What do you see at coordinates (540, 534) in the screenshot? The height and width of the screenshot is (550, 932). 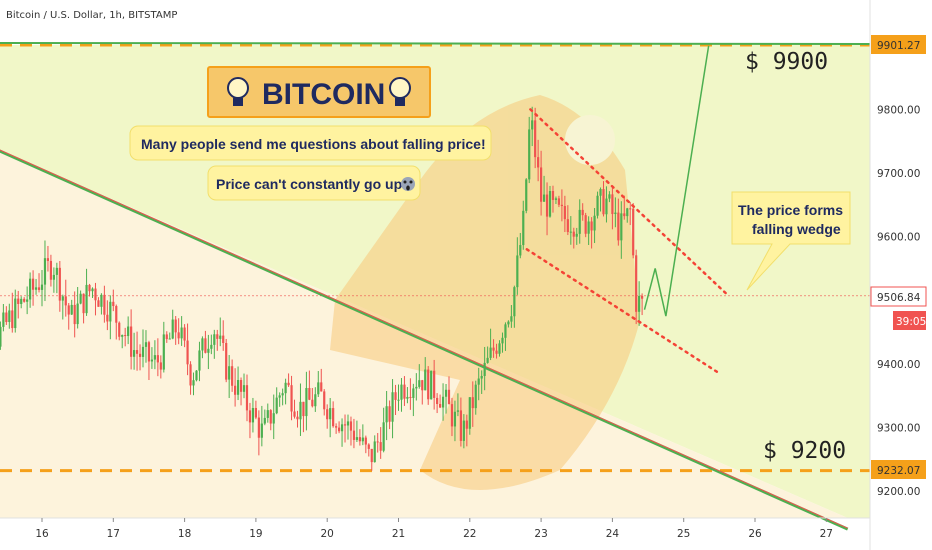 I see `x-tick-label: 23` at bounding box center [540, 534].